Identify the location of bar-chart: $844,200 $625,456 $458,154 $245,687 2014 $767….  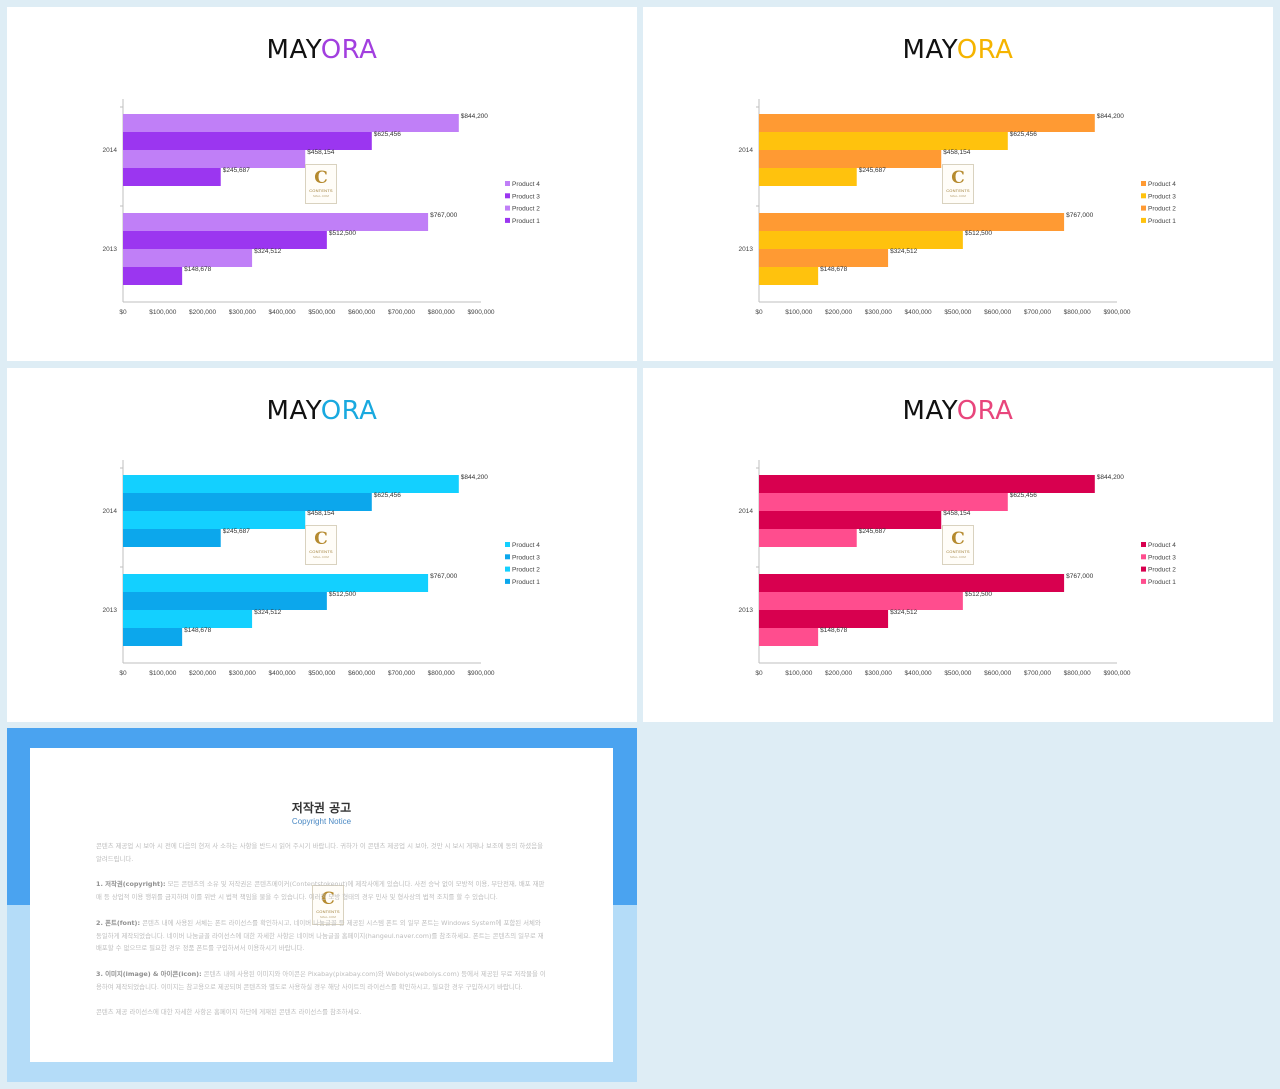
(321, 207).